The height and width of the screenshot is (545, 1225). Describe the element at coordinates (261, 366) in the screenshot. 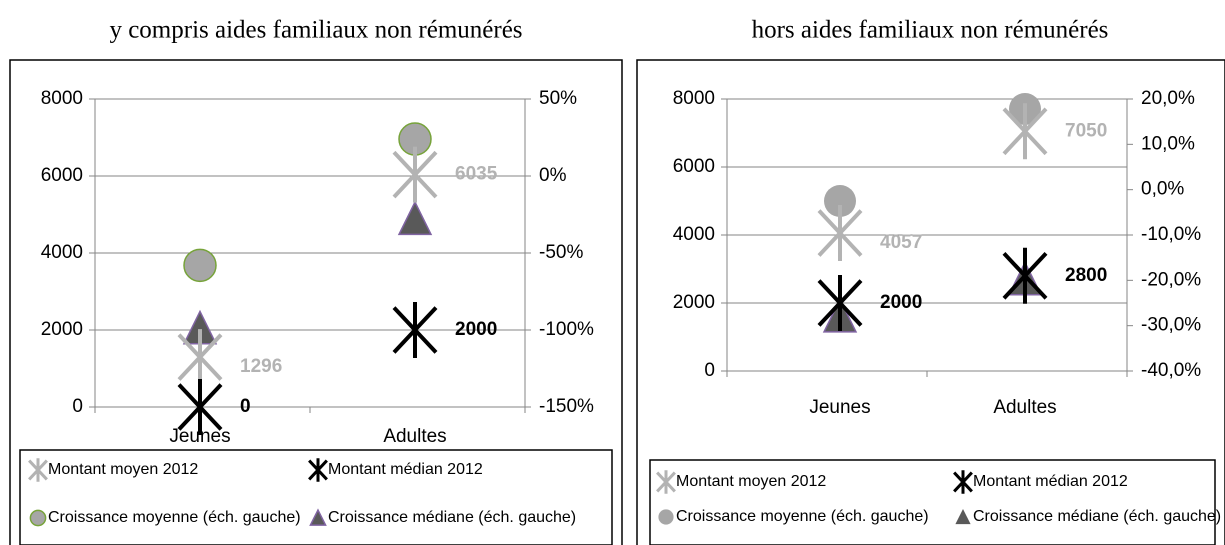

I see `data-label: 1296` at that location.